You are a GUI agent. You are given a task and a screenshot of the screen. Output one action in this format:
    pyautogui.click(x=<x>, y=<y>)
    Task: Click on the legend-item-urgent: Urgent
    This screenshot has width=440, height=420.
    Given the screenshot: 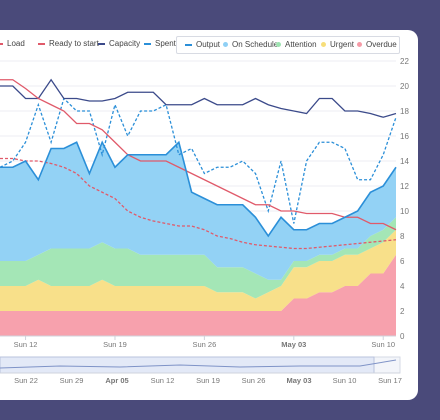 What is the action you would take?
    pyautogui.click(x=337, y=44)
    